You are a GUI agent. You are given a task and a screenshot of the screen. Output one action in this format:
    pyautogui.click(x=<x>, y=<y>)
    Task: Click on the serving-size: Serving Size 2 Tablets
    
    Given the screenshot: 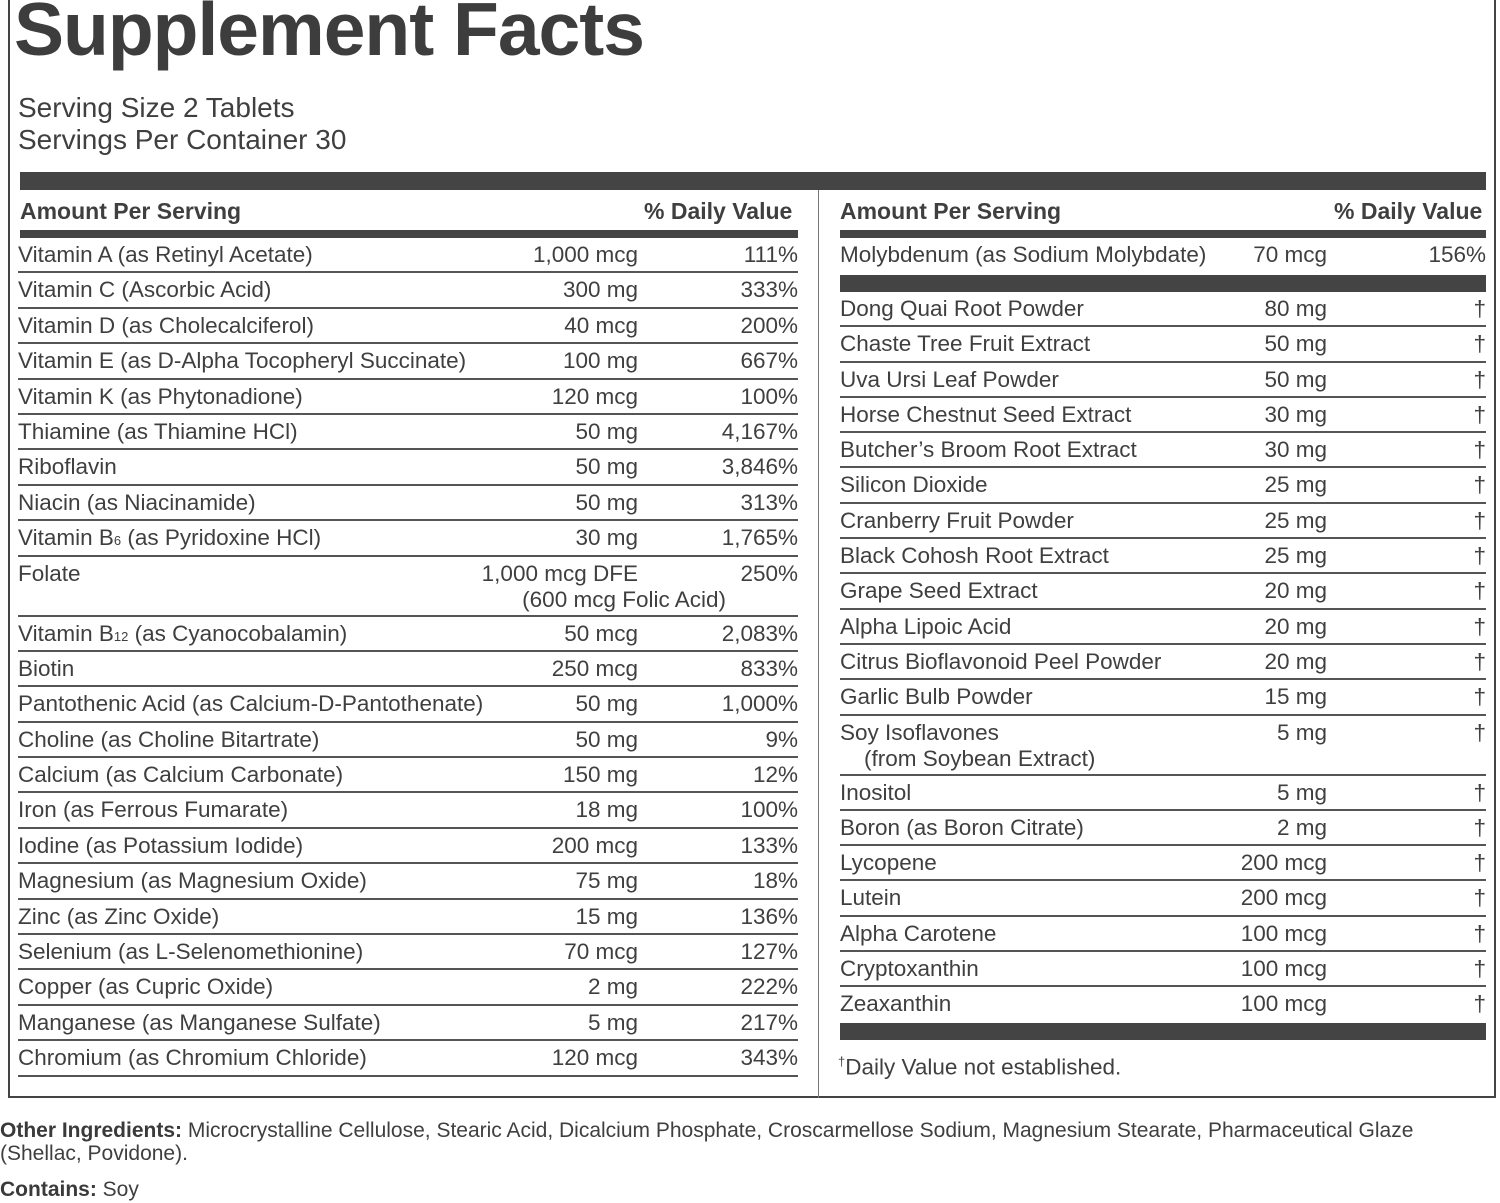 What is the action you would take?
    pyautogui.click(x=156, y=107)
    